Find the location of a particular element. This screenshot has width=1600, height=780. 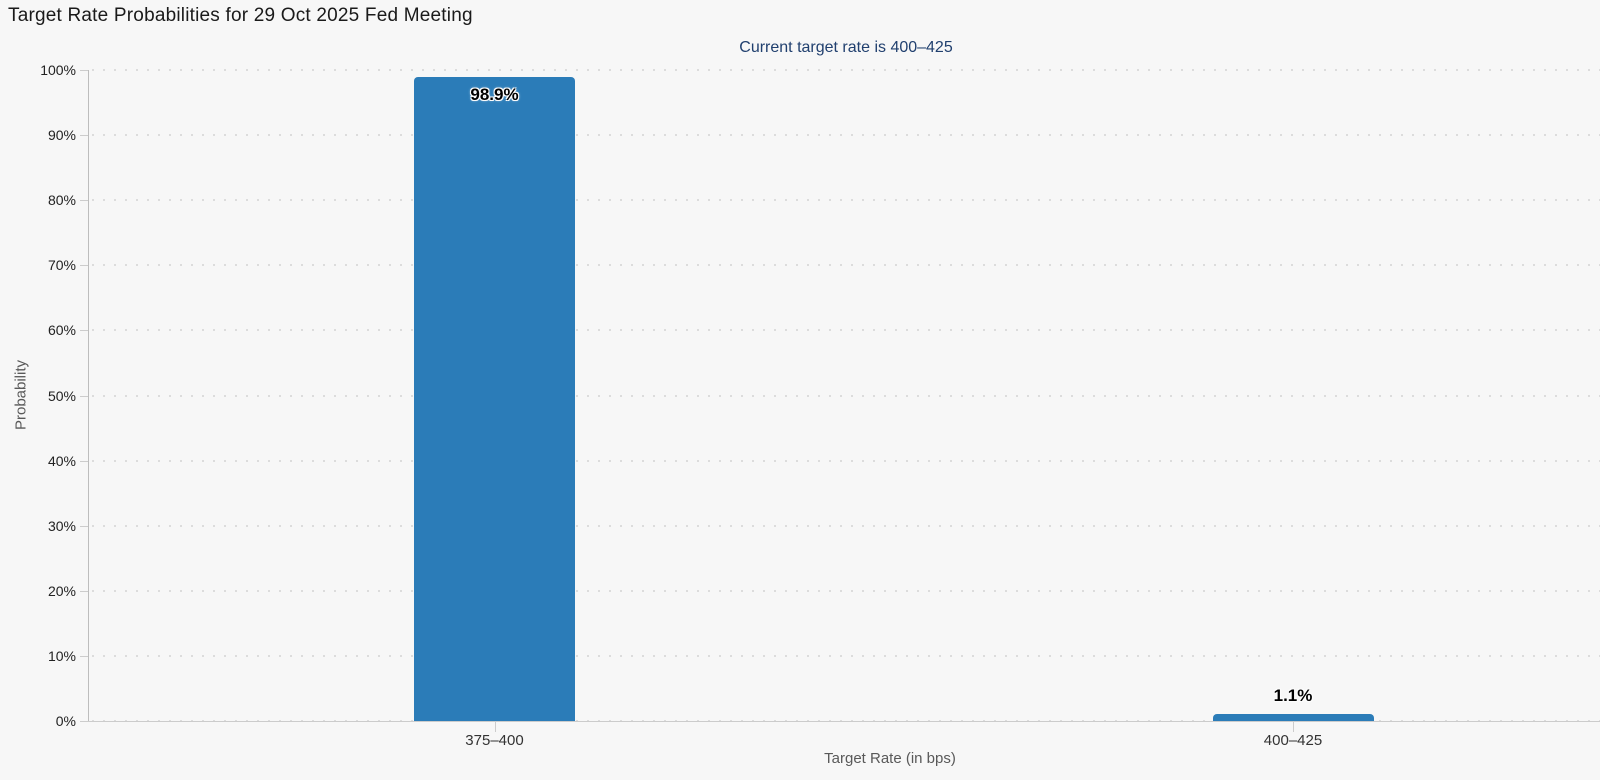

bar-value-label: 98.9% is located at coordinates (494, 95).